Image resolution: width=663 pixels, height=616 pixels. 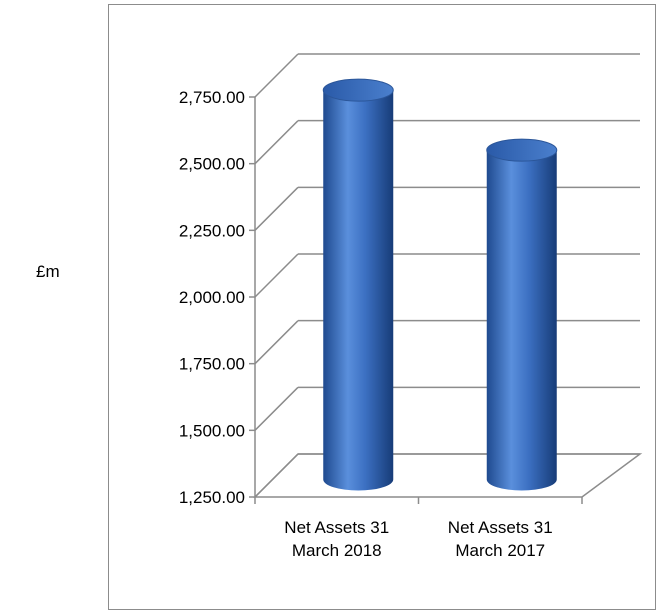 I want to click on y-tick-label: 1,500.00, so click(x=212, y=430).